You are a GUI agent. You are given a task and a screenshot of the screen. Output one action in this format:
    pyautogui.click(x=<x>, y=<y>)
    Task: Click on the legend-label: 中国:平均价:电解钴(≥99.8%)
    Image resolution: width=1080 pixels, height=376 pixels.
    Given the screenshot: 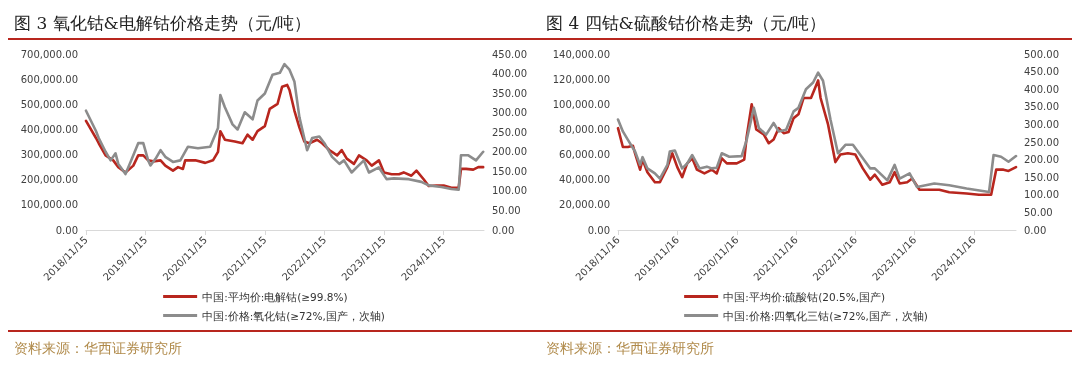 What is the action you would take?
    pyautogui.click(x=275, y=296)
    